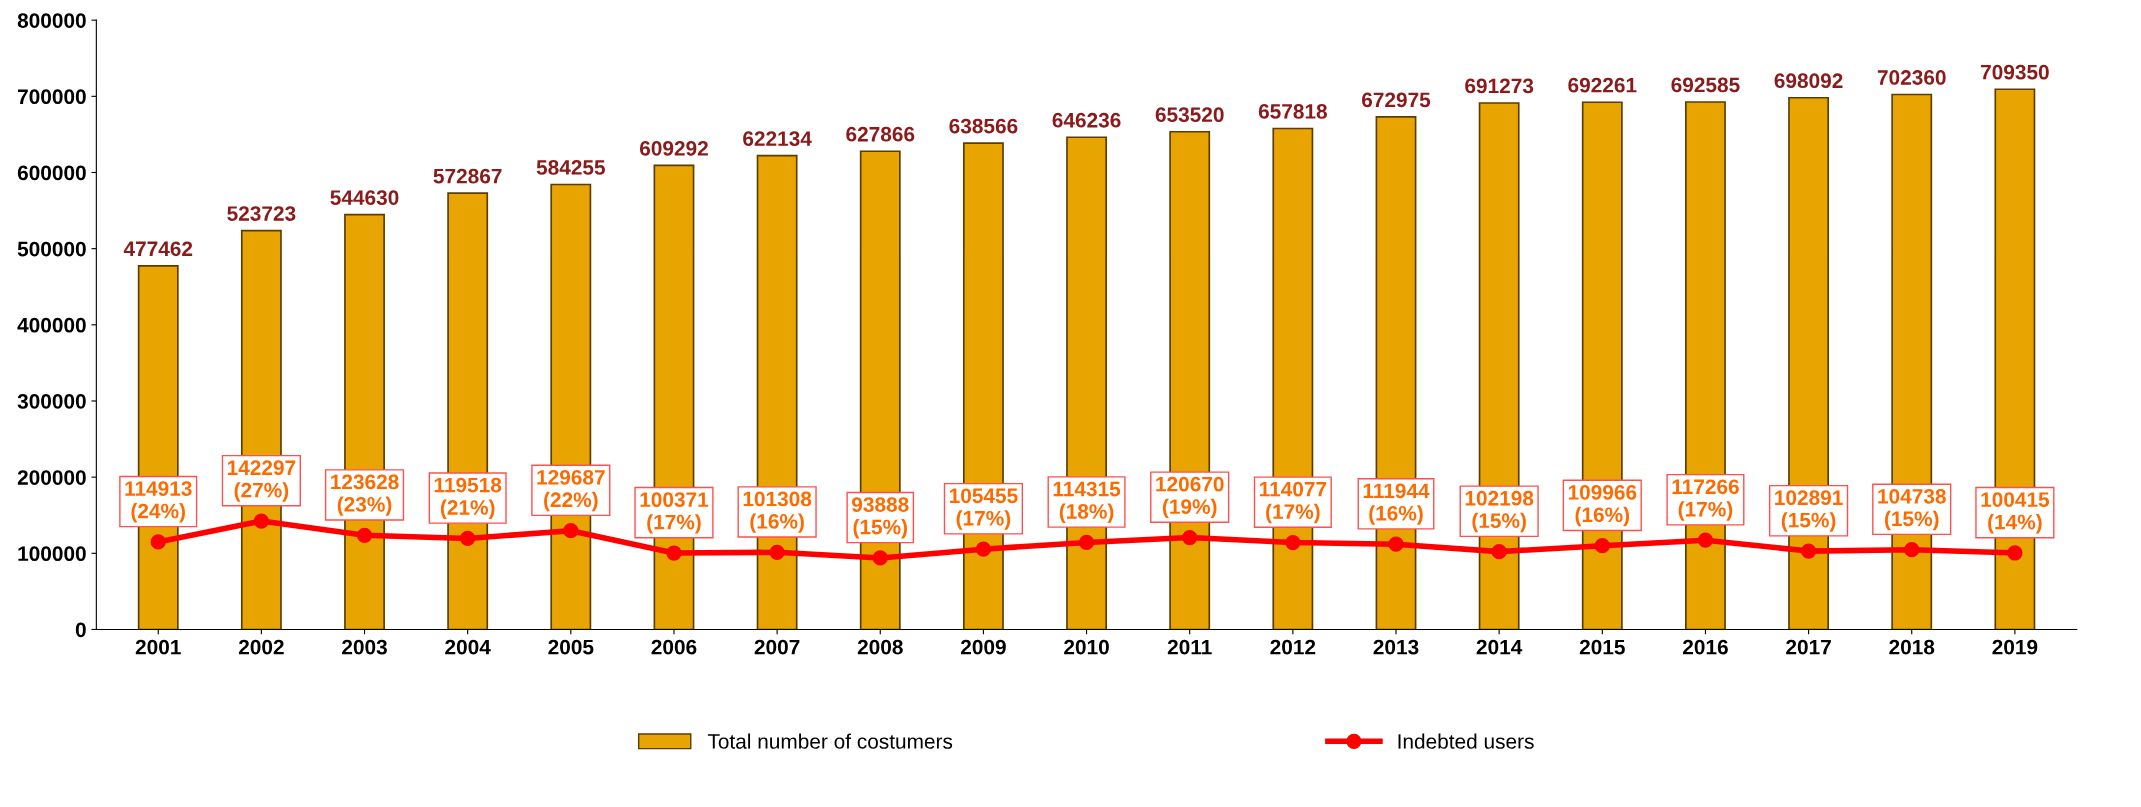  Describe the element at coordinates (1292, 111) in the screenshot. I see `data-label: 657818` at that location.